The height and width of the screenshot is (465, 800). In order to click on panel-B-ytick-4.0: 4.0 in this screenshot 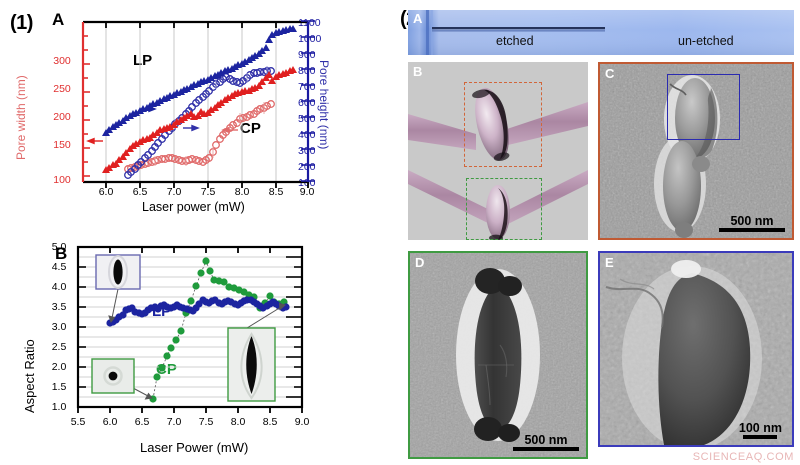, I will do `click(59, 287)`.